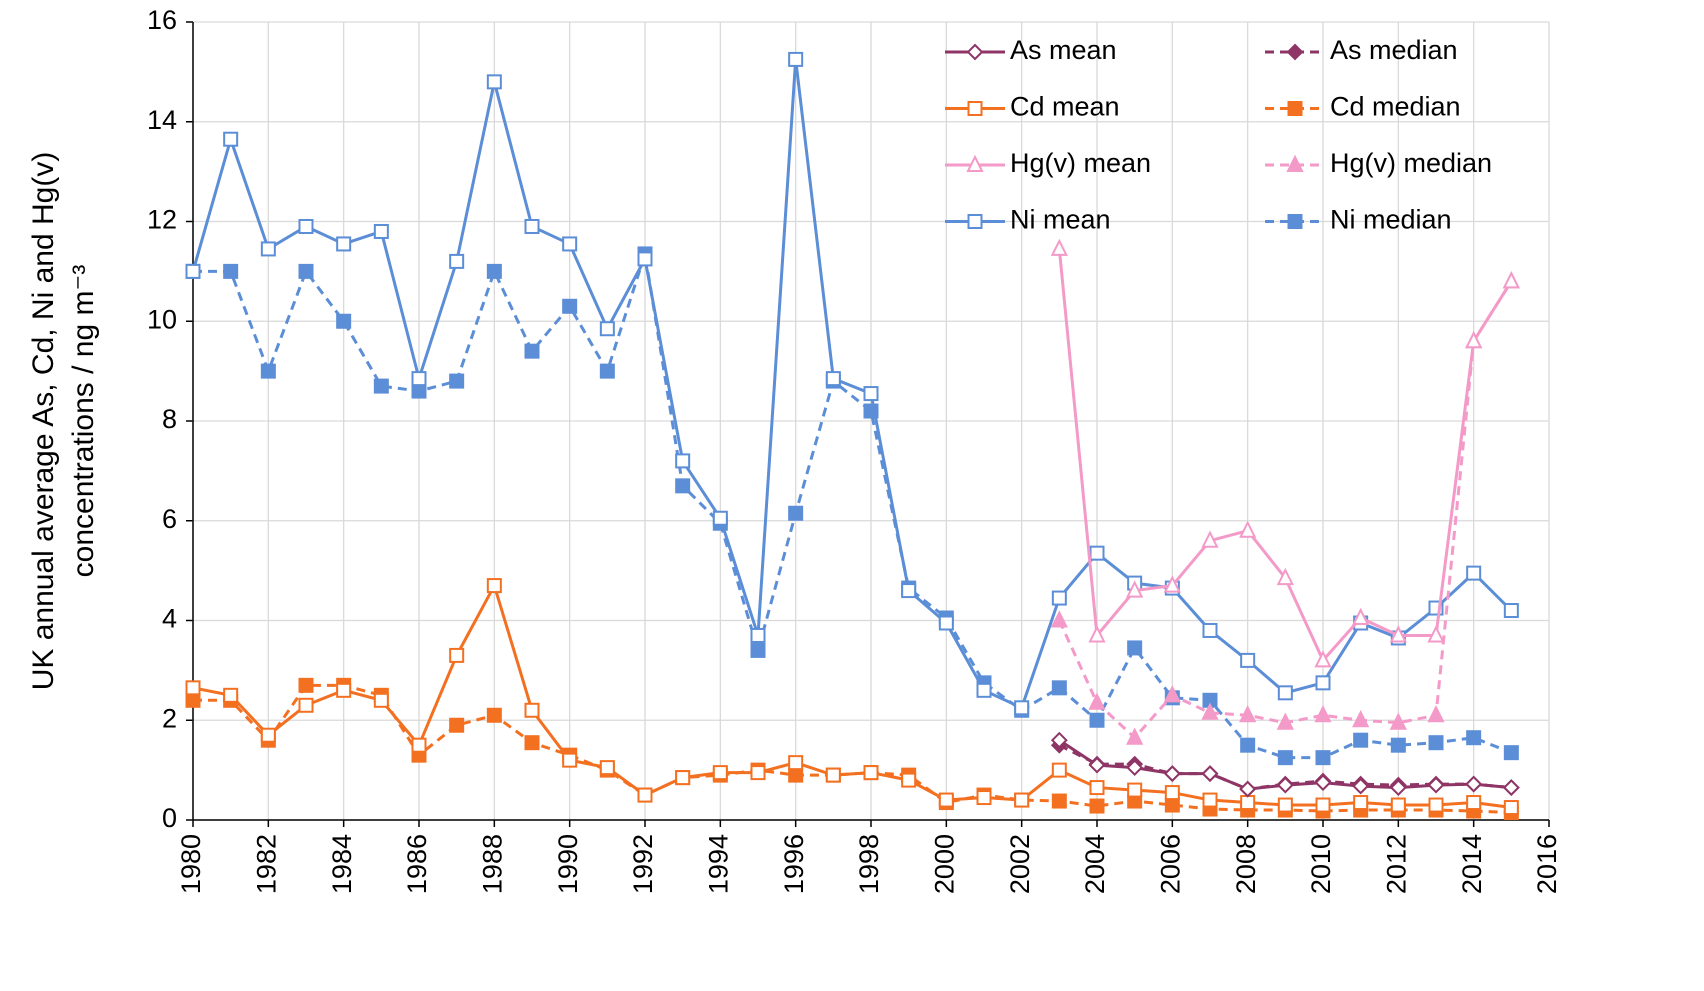 The width and height of the screenshot is (1704, 991). I want to click on x-tick-label: 1996, so click(794, 864).